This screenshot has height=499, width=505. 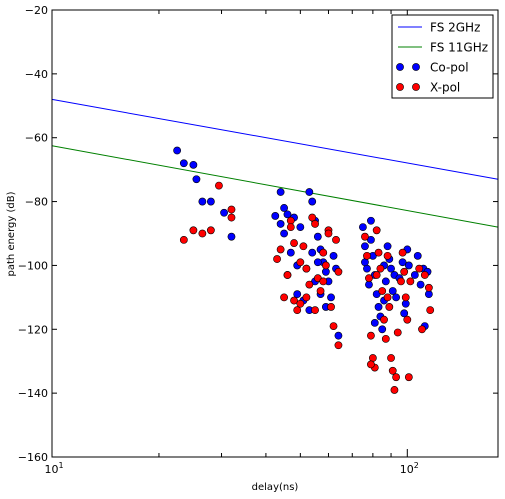 What do you see at coordinates (400, 67) in the screenshot?
I see `legend-marker-co-pol-a` at bounding box center [400, 67].